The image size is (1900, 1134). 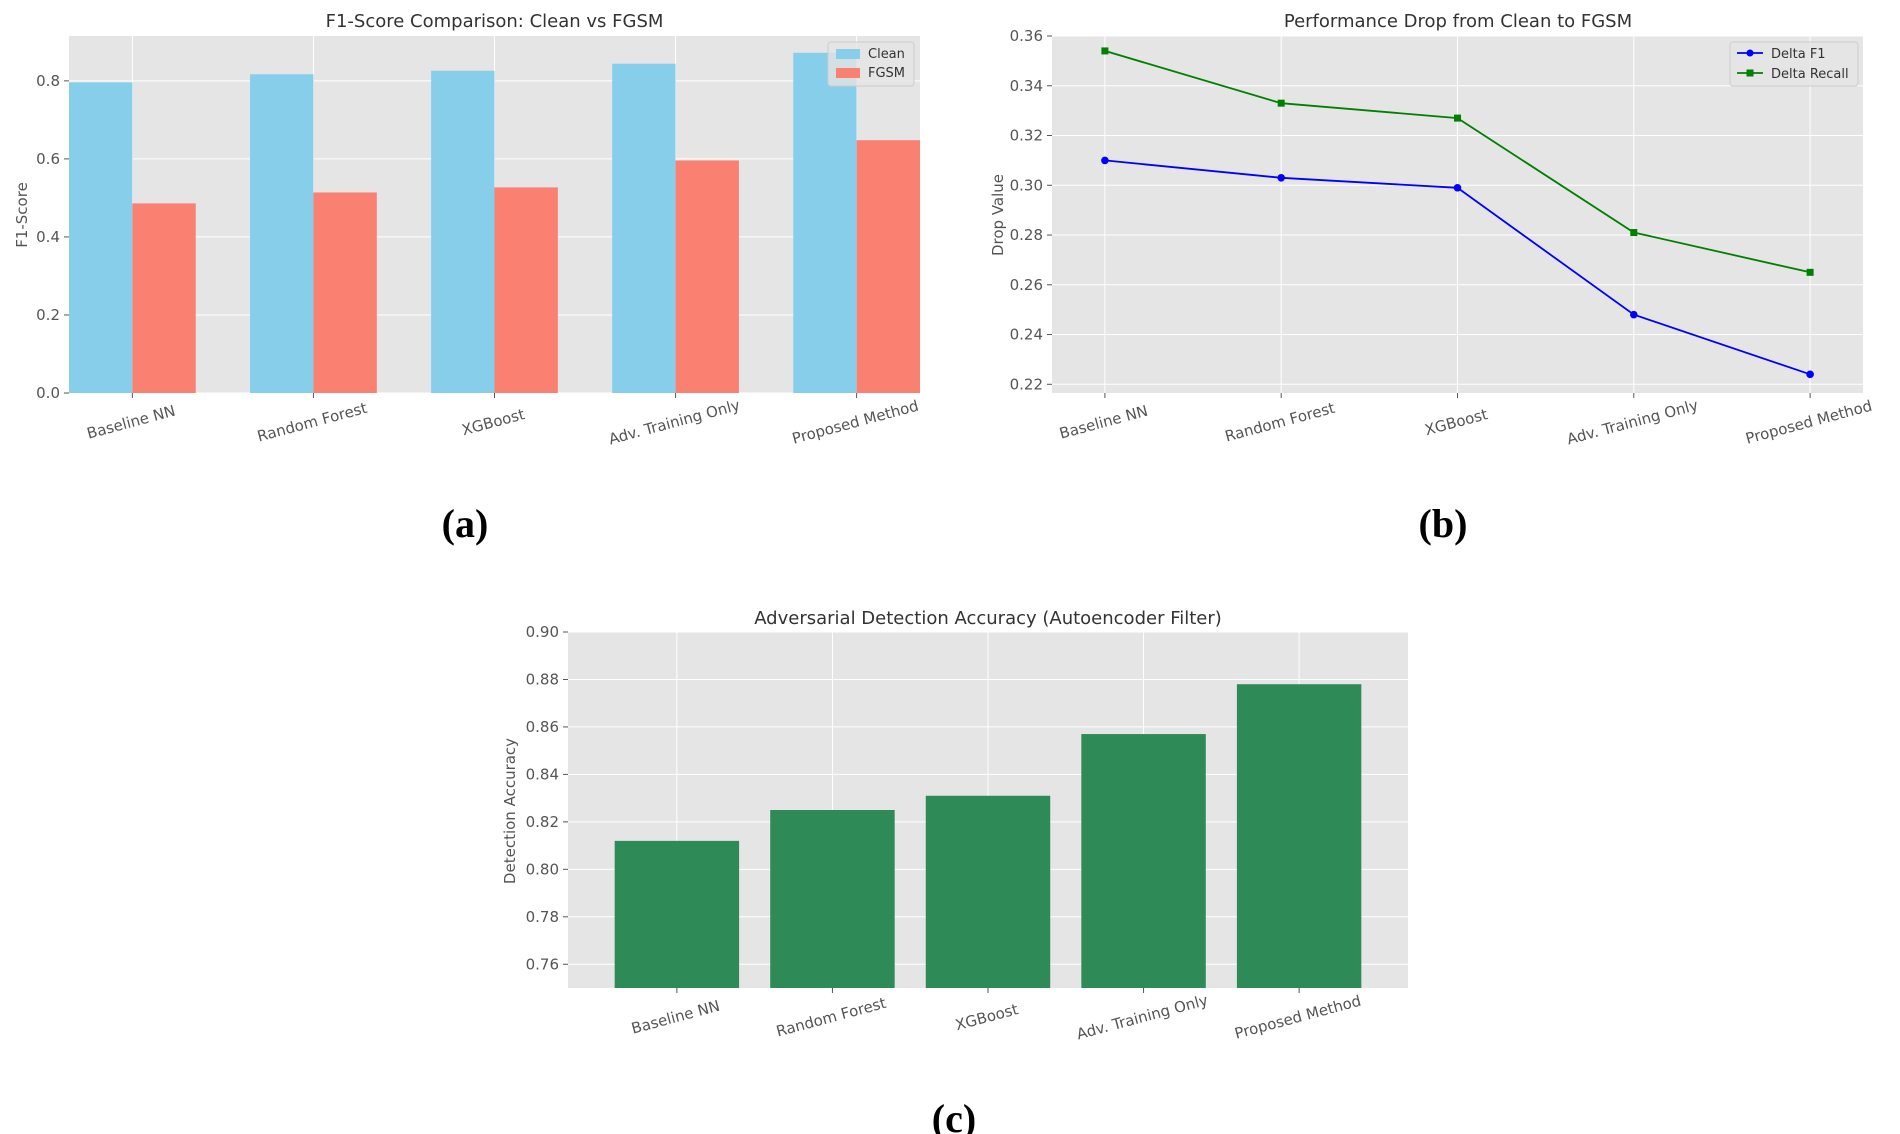 I want to click on bar-random-forest, so click(x=832, y=899).